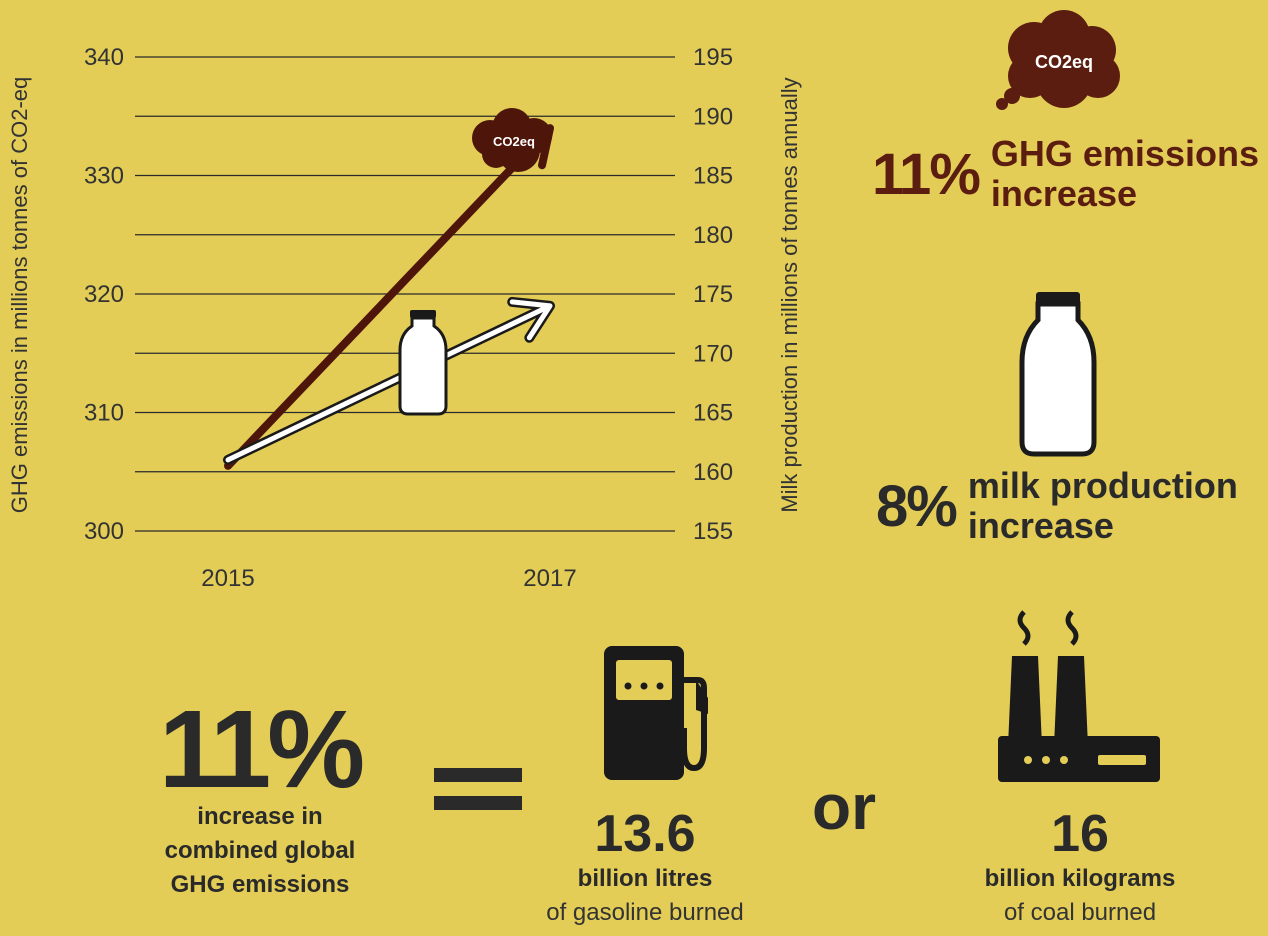 The image size is (1268, 936). What do you see at coordinates (656, 713) in the screenshot?
I see `gas-pump-icon` at bounding box center [656, 713].